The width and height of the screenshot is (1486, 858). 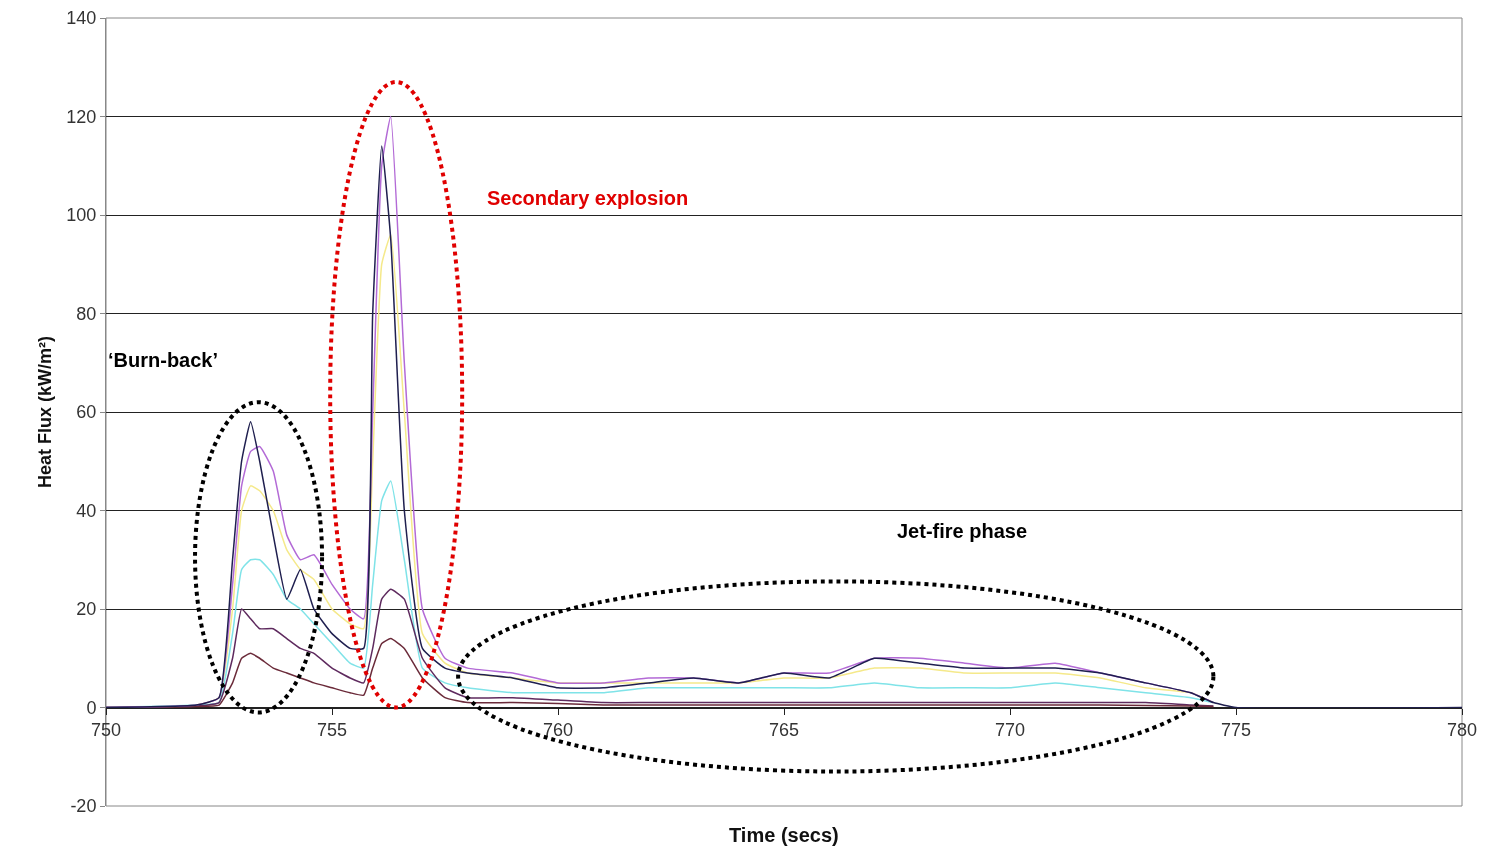 What do you see at coordinates (81, 215) in the screenshot?
I see `y-tick-label: 100` at bounding box center [81, 215].